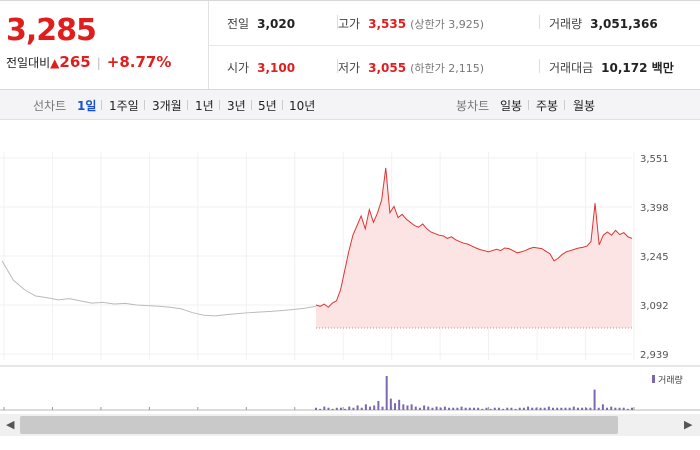  I want to click on scrollbar-thumb, so click(319, 425).